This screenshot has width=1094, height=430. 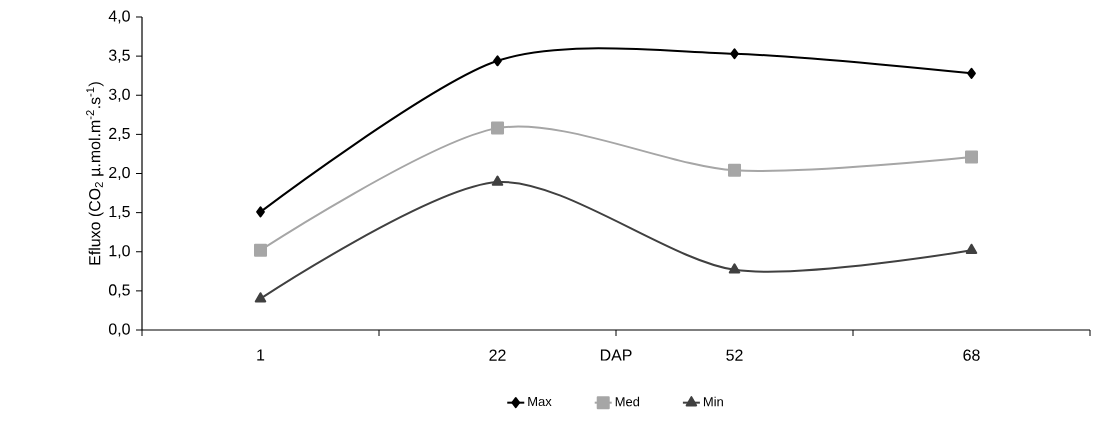 What do you see at coordinates (119, 173) in the screenshot?
I see `y-tick-label: 2,0` at bounding box center [119, 173].